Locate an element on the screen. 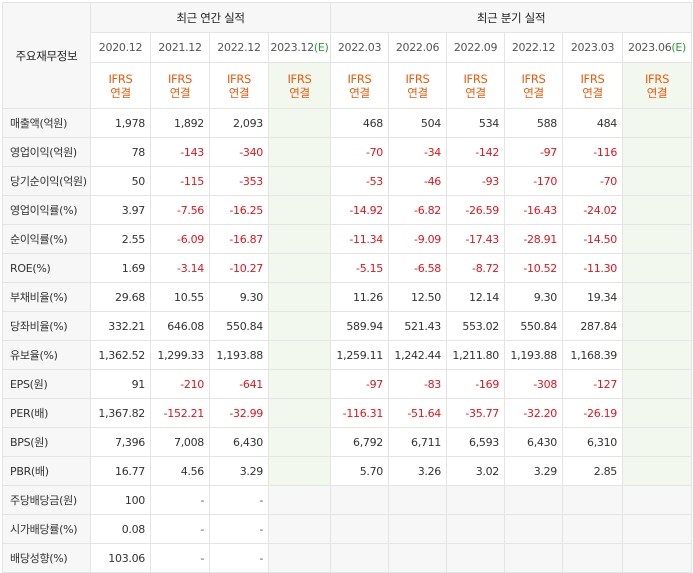  value-cell: -8.72 is located at coordinates (476, 268).